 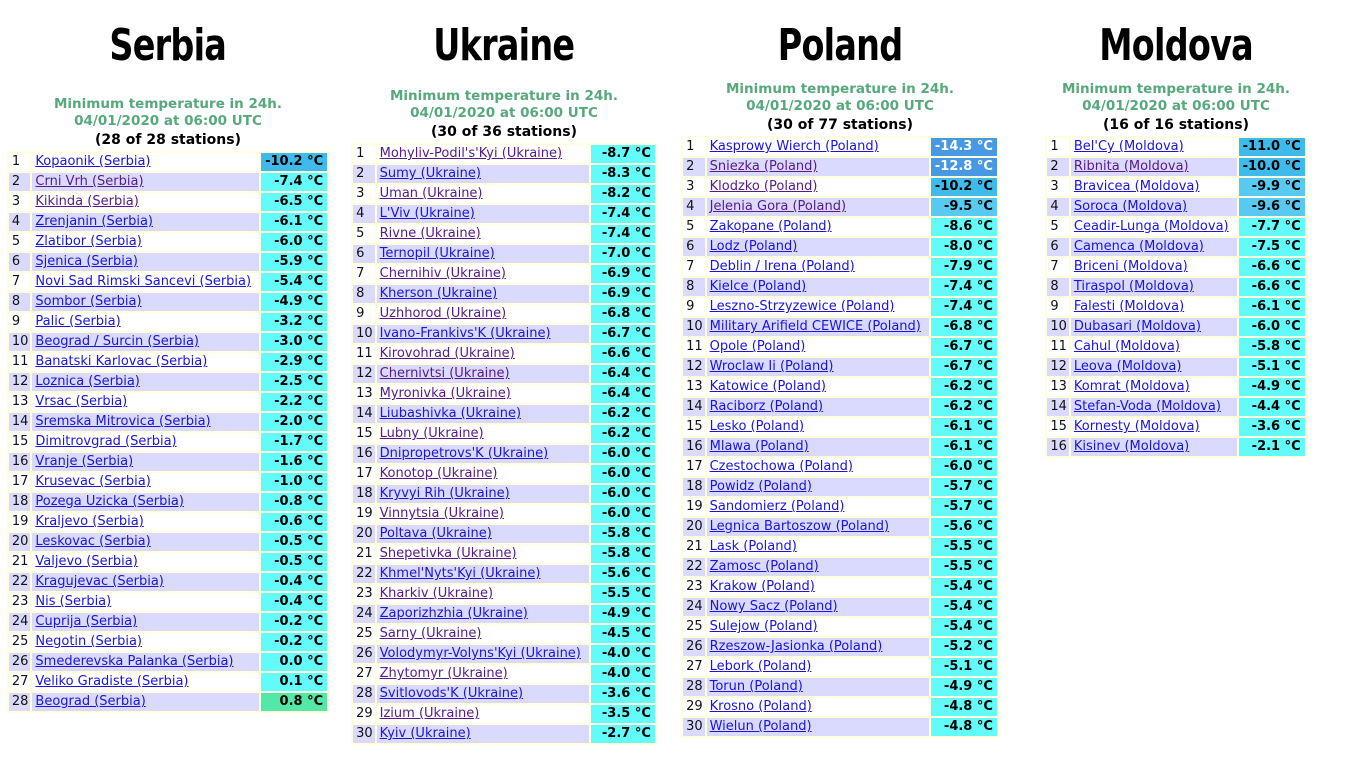 What do you see at coordinates (777, 506) in the screenshot?
I see `station-link: Sandomierz (Poland)` at bounding box center [777, 506].